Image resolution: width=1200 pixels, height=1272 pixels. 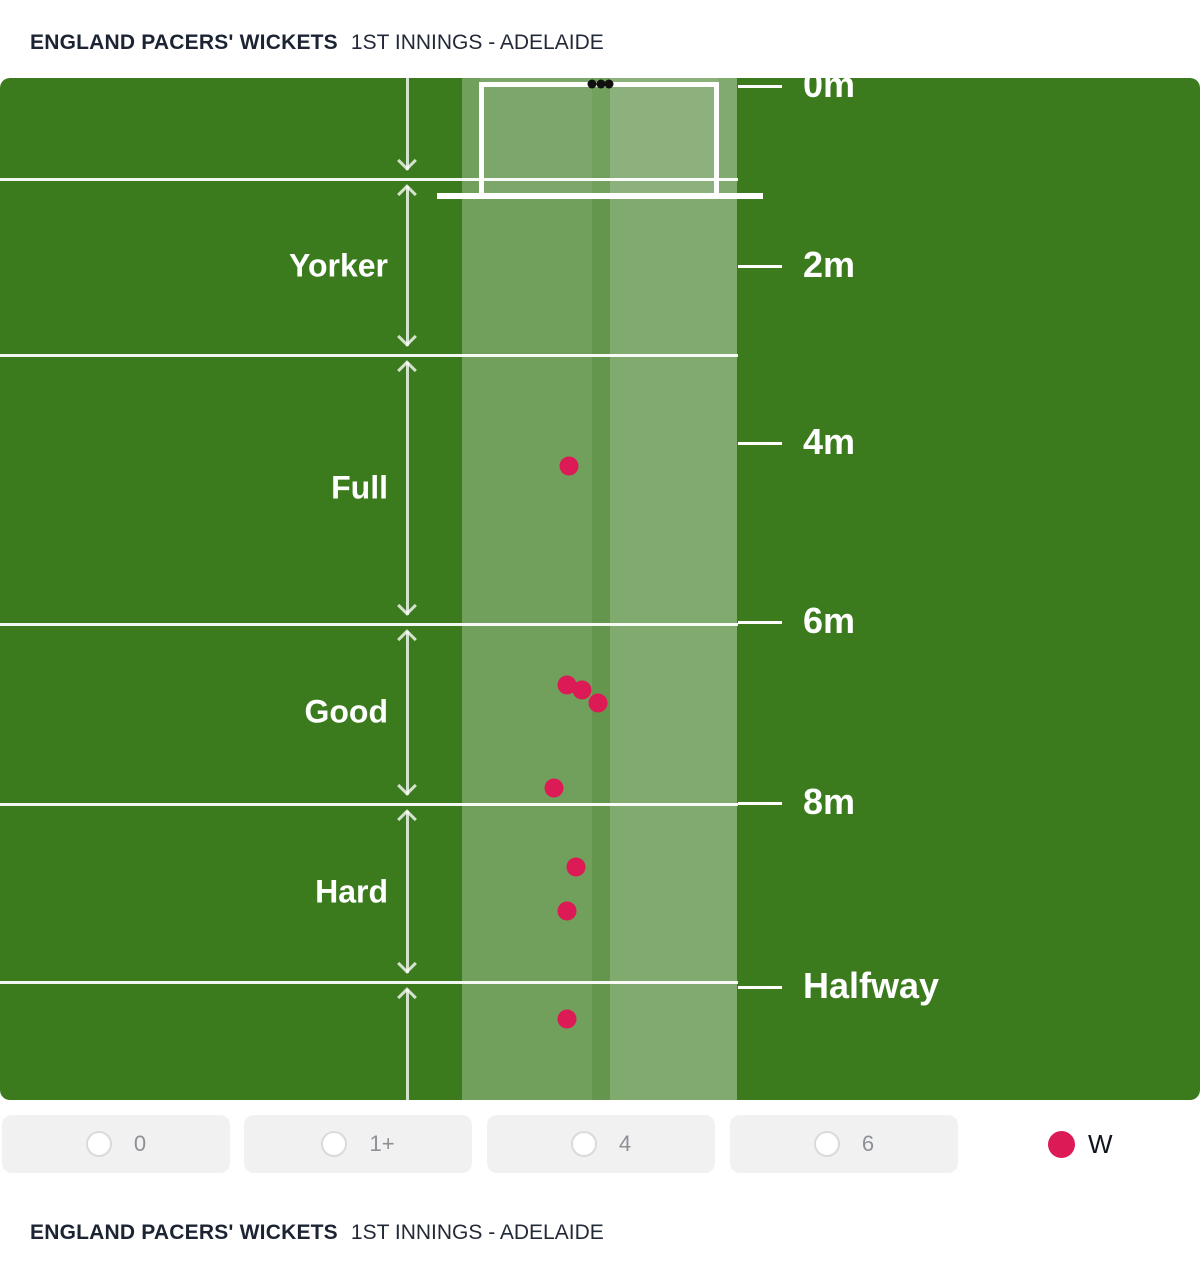 I want to click on wicket-legend-label: W, so click(x=1100, y=1143).